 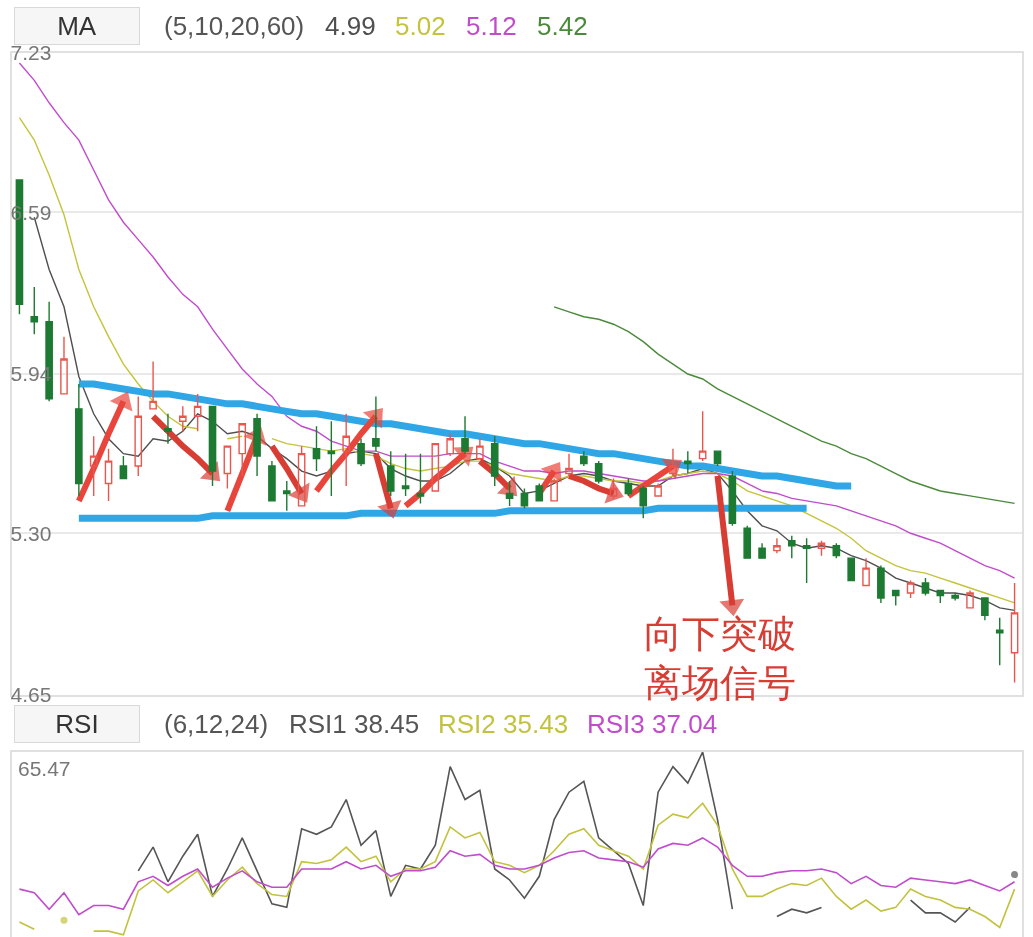 What do you see at coordinates (31, 53) in the screenshot?
I see `y-tick-label: 7.23` at bounding box center [31, 53].